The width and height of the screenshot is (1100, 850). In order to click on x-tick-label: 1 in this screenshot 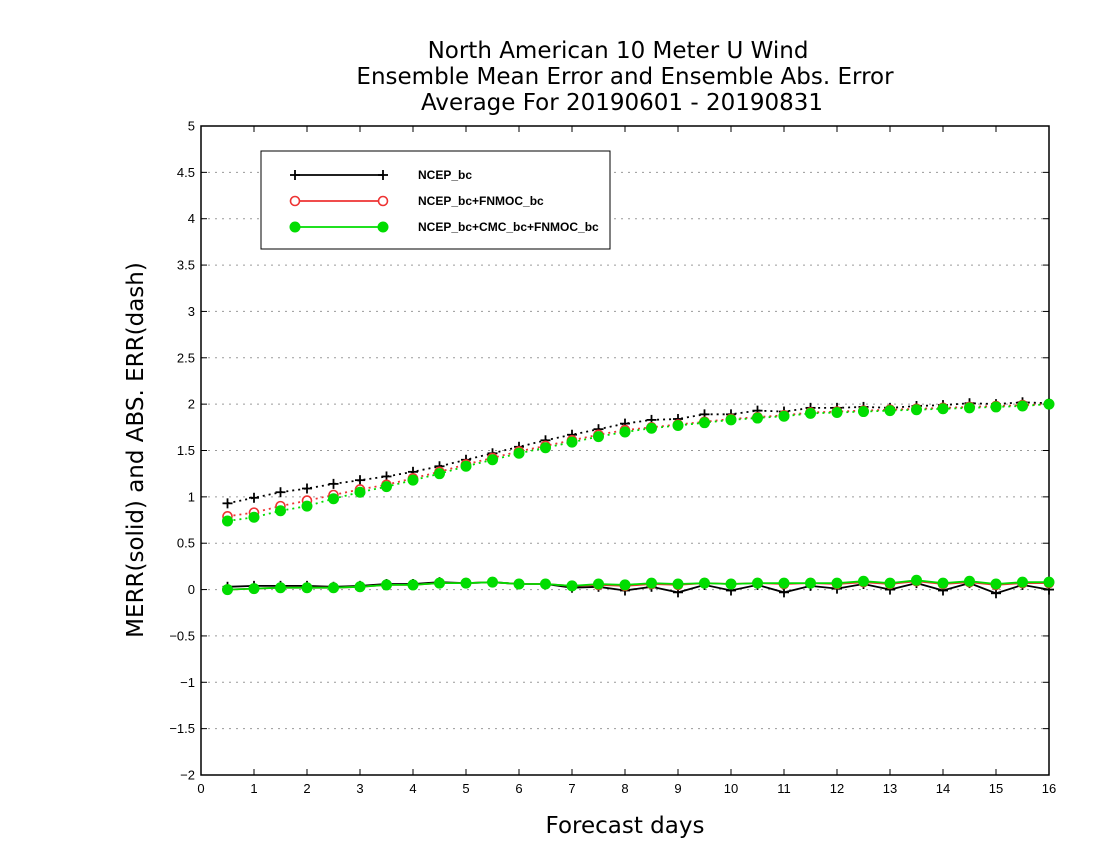, I will do `click(253, 788)`.